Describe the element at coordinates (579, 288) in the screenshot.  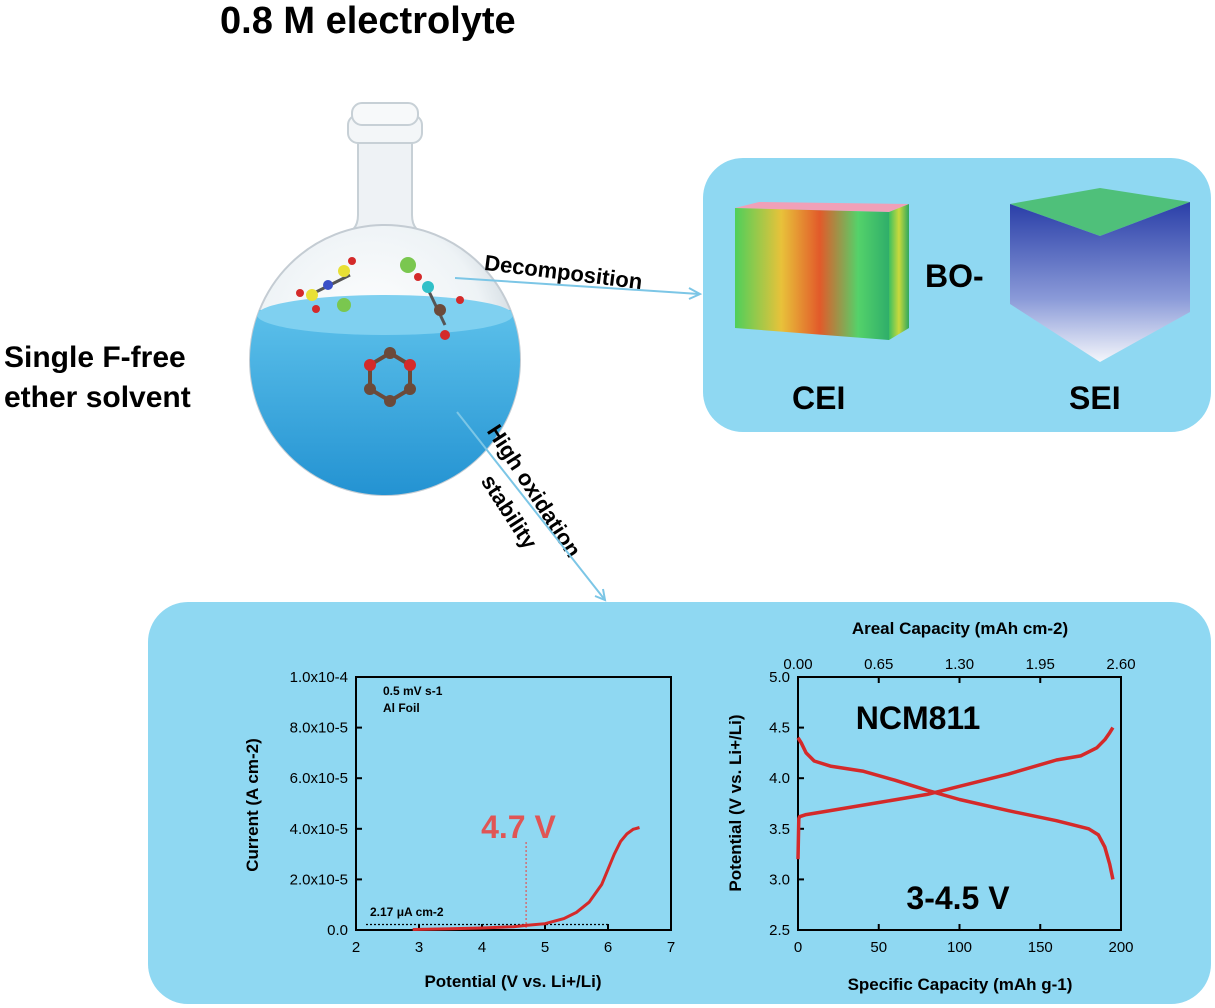
I see `decomposition-arrow` at that location.